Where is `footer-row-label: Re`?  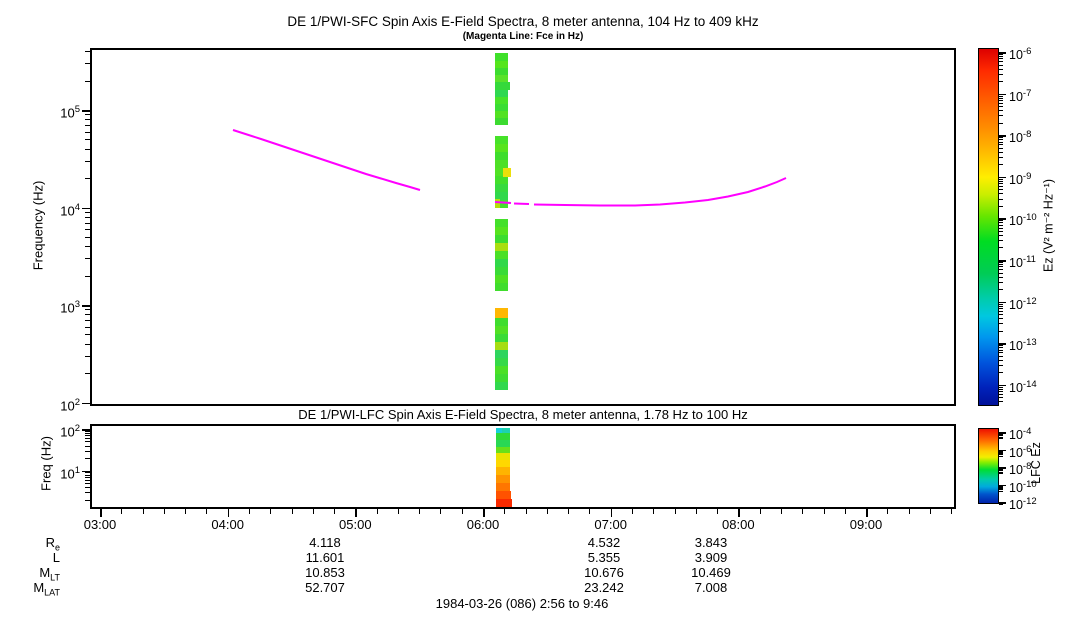 footer-row-label: Re is located at coordinates (52, 544).